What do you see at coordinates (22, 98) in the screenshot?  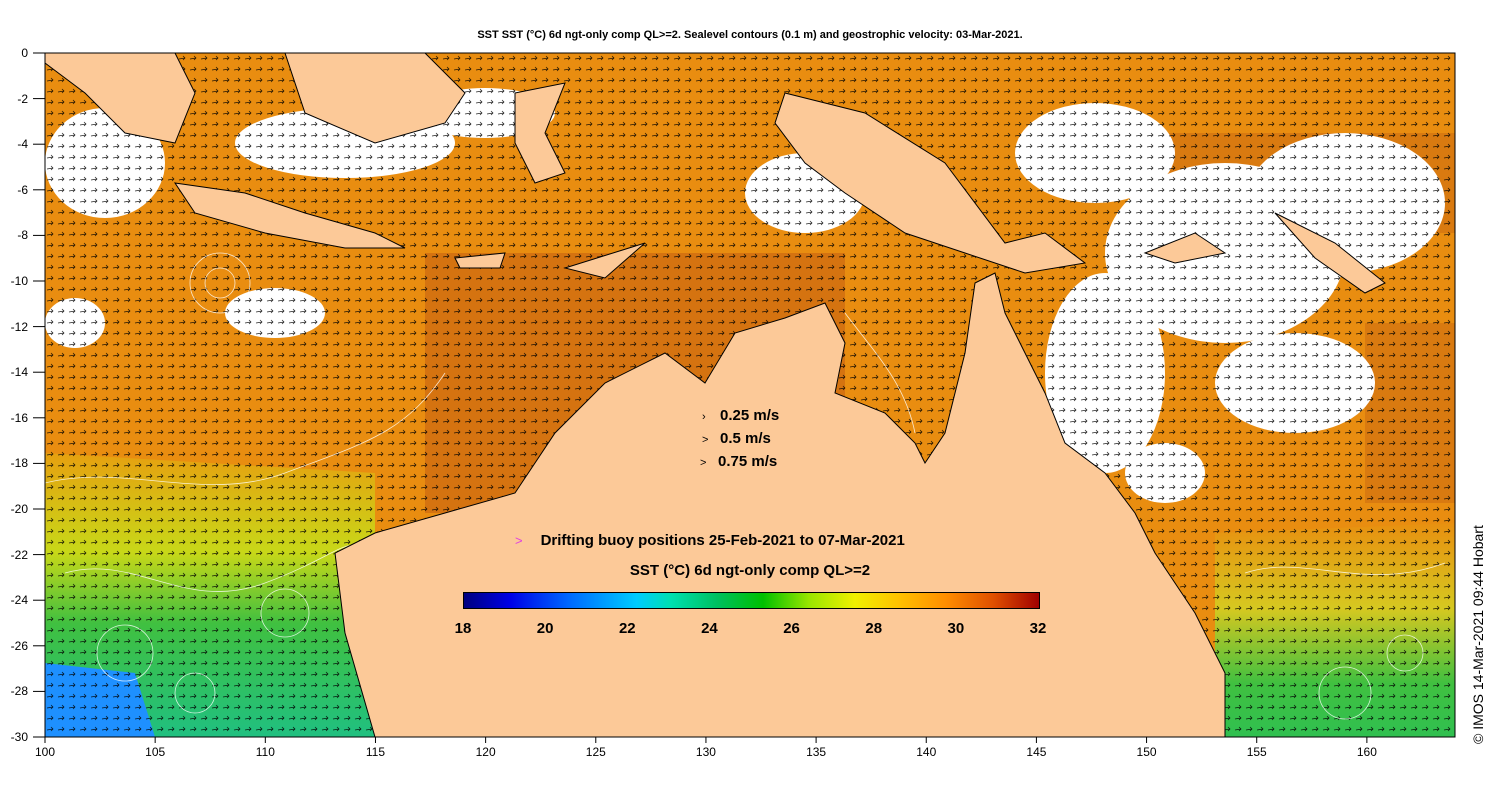 I see `y-tick-label: -2` at bounding box center [22, 98].